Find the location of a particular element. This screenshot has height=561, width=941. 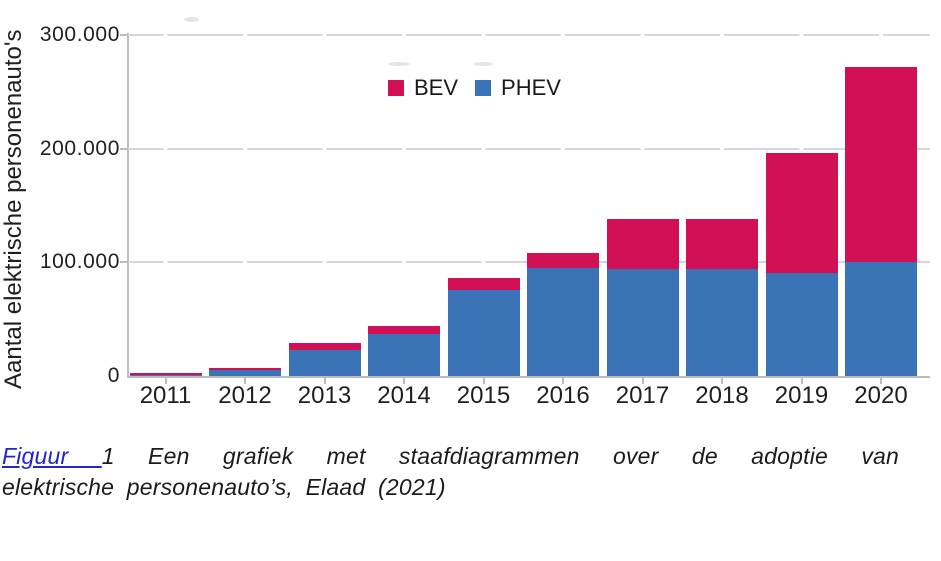

bar-segment-phev-2020 is located at coordinates (881, 319).